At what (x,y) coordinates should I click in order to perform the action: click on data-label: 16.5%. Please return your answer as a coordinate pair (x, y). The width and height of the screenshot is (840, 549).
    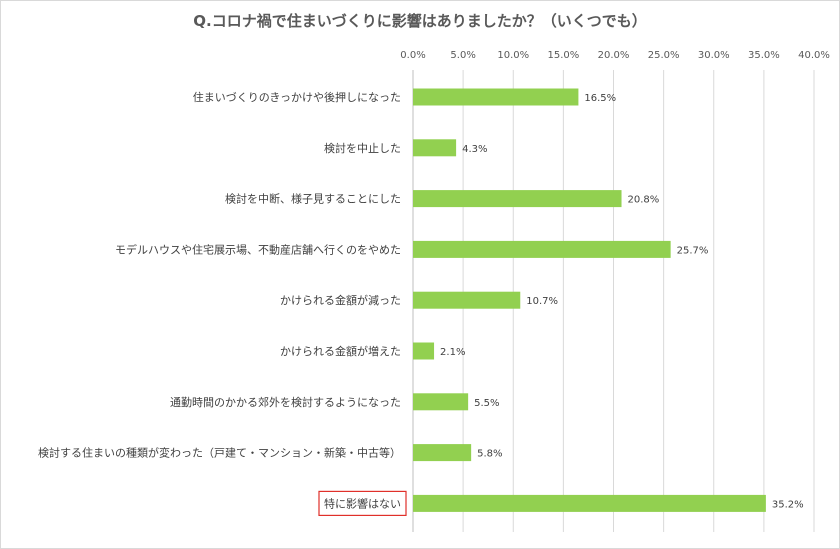
    Looking at the image, I should click on (600, 98).